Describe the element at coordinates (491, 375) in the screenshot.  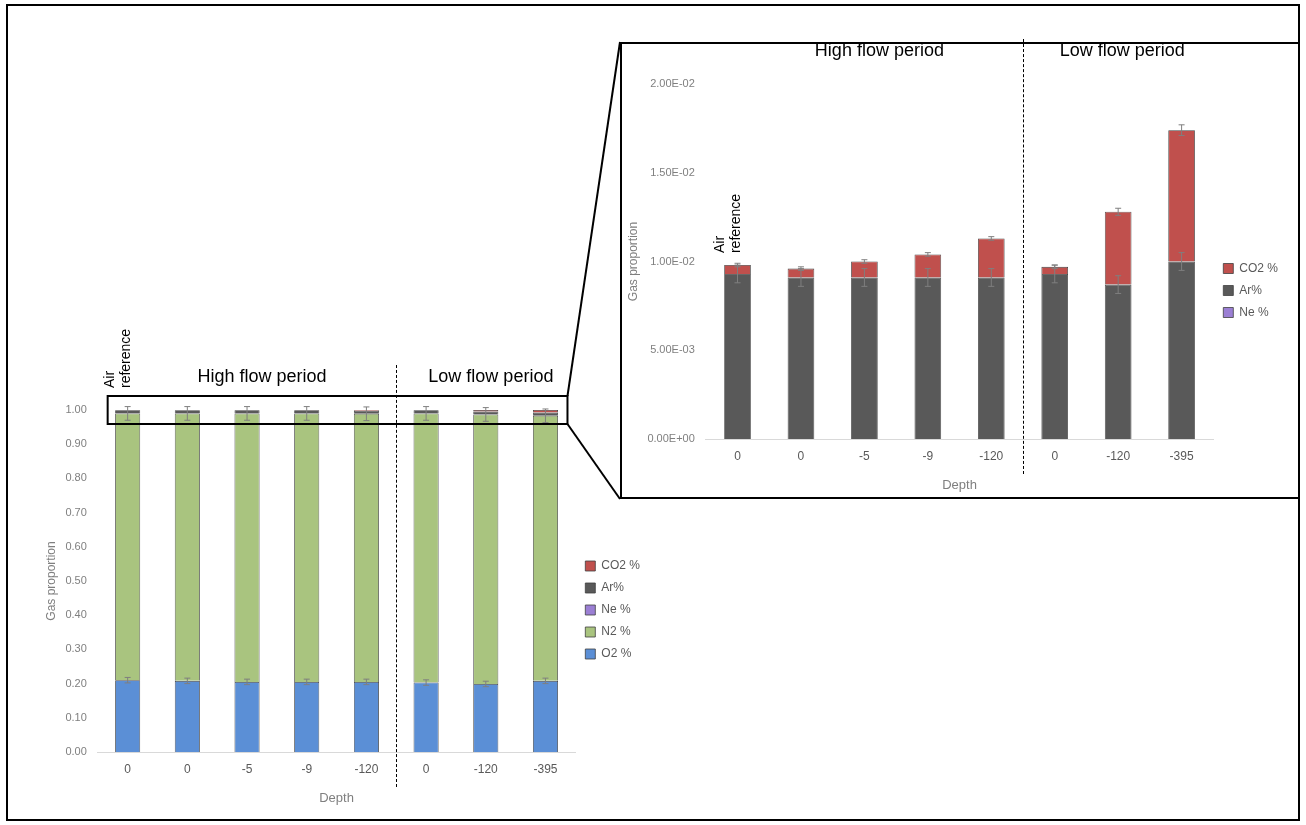
I see `text: Low flow period` at that location.